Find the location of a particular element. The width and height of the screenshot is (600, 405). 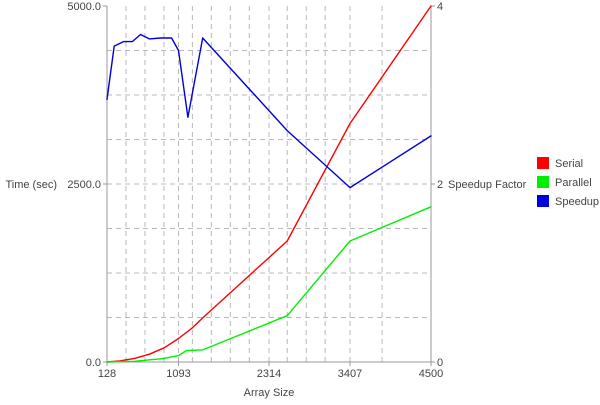

legend-swatch-parallel is located at coordinates (543, 182).